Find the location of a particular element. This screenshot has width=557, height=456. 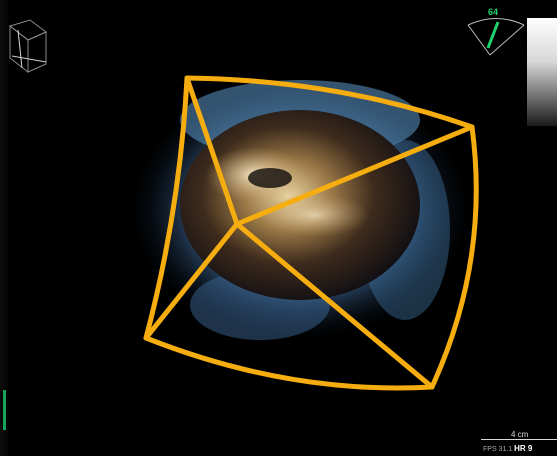

scale-label: 4 cm is located at coordinates (520, 434).